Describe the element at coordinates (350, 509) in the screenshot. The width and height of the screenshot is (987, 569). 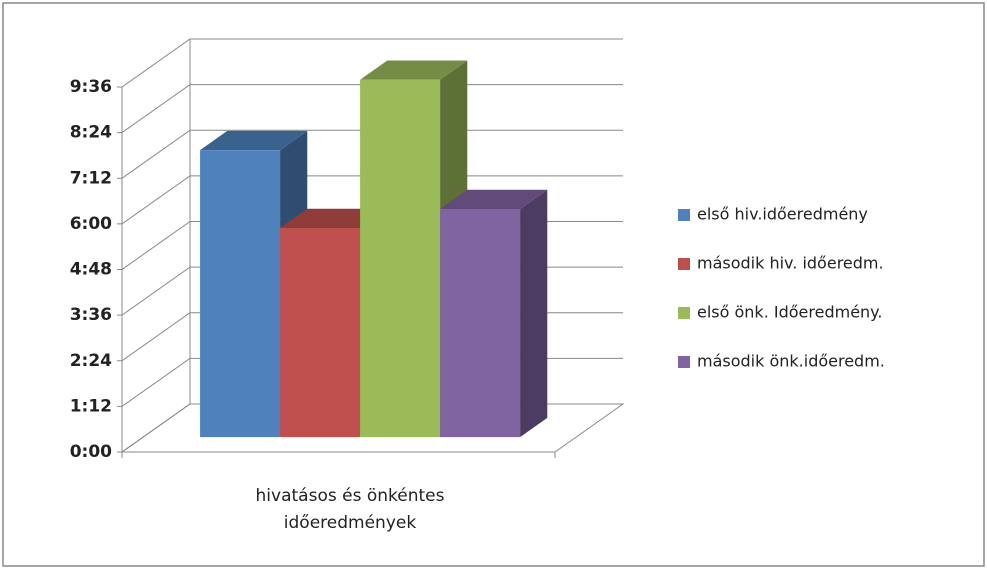
I see `x-category-label: hivatásos és önkéntes időeredmények` at that location.